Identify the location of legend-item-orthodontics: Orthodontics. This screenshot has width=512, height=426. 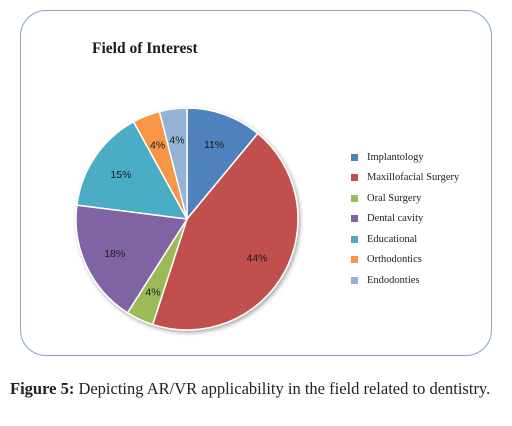
(423, 260).